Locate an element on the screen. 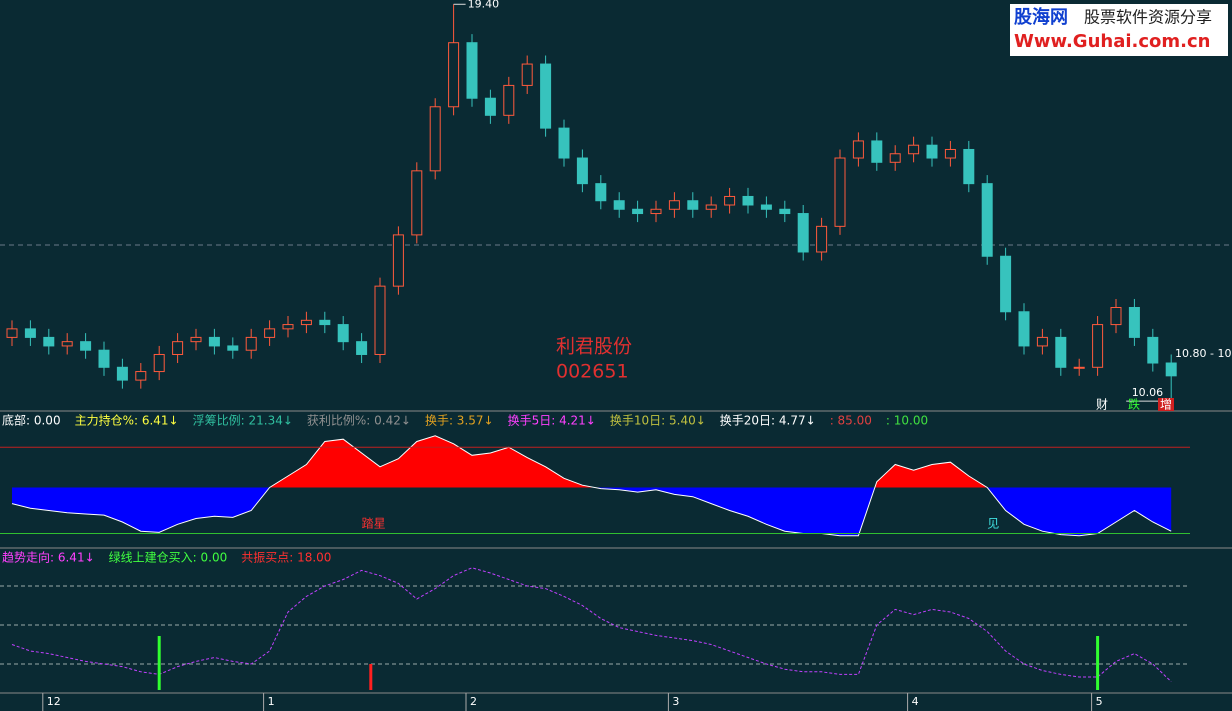  legend-item: 主力持仓%: 6.41↓ is located at coordinates (127, 420).